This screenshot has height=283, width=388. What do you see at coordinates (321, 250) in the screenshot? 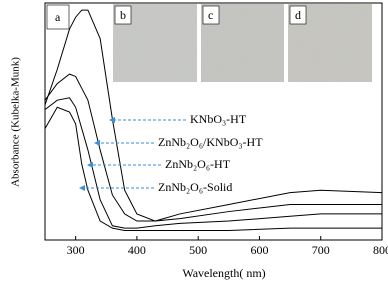
I see `x-tick-label: 700` at bounding box center [321, 250].